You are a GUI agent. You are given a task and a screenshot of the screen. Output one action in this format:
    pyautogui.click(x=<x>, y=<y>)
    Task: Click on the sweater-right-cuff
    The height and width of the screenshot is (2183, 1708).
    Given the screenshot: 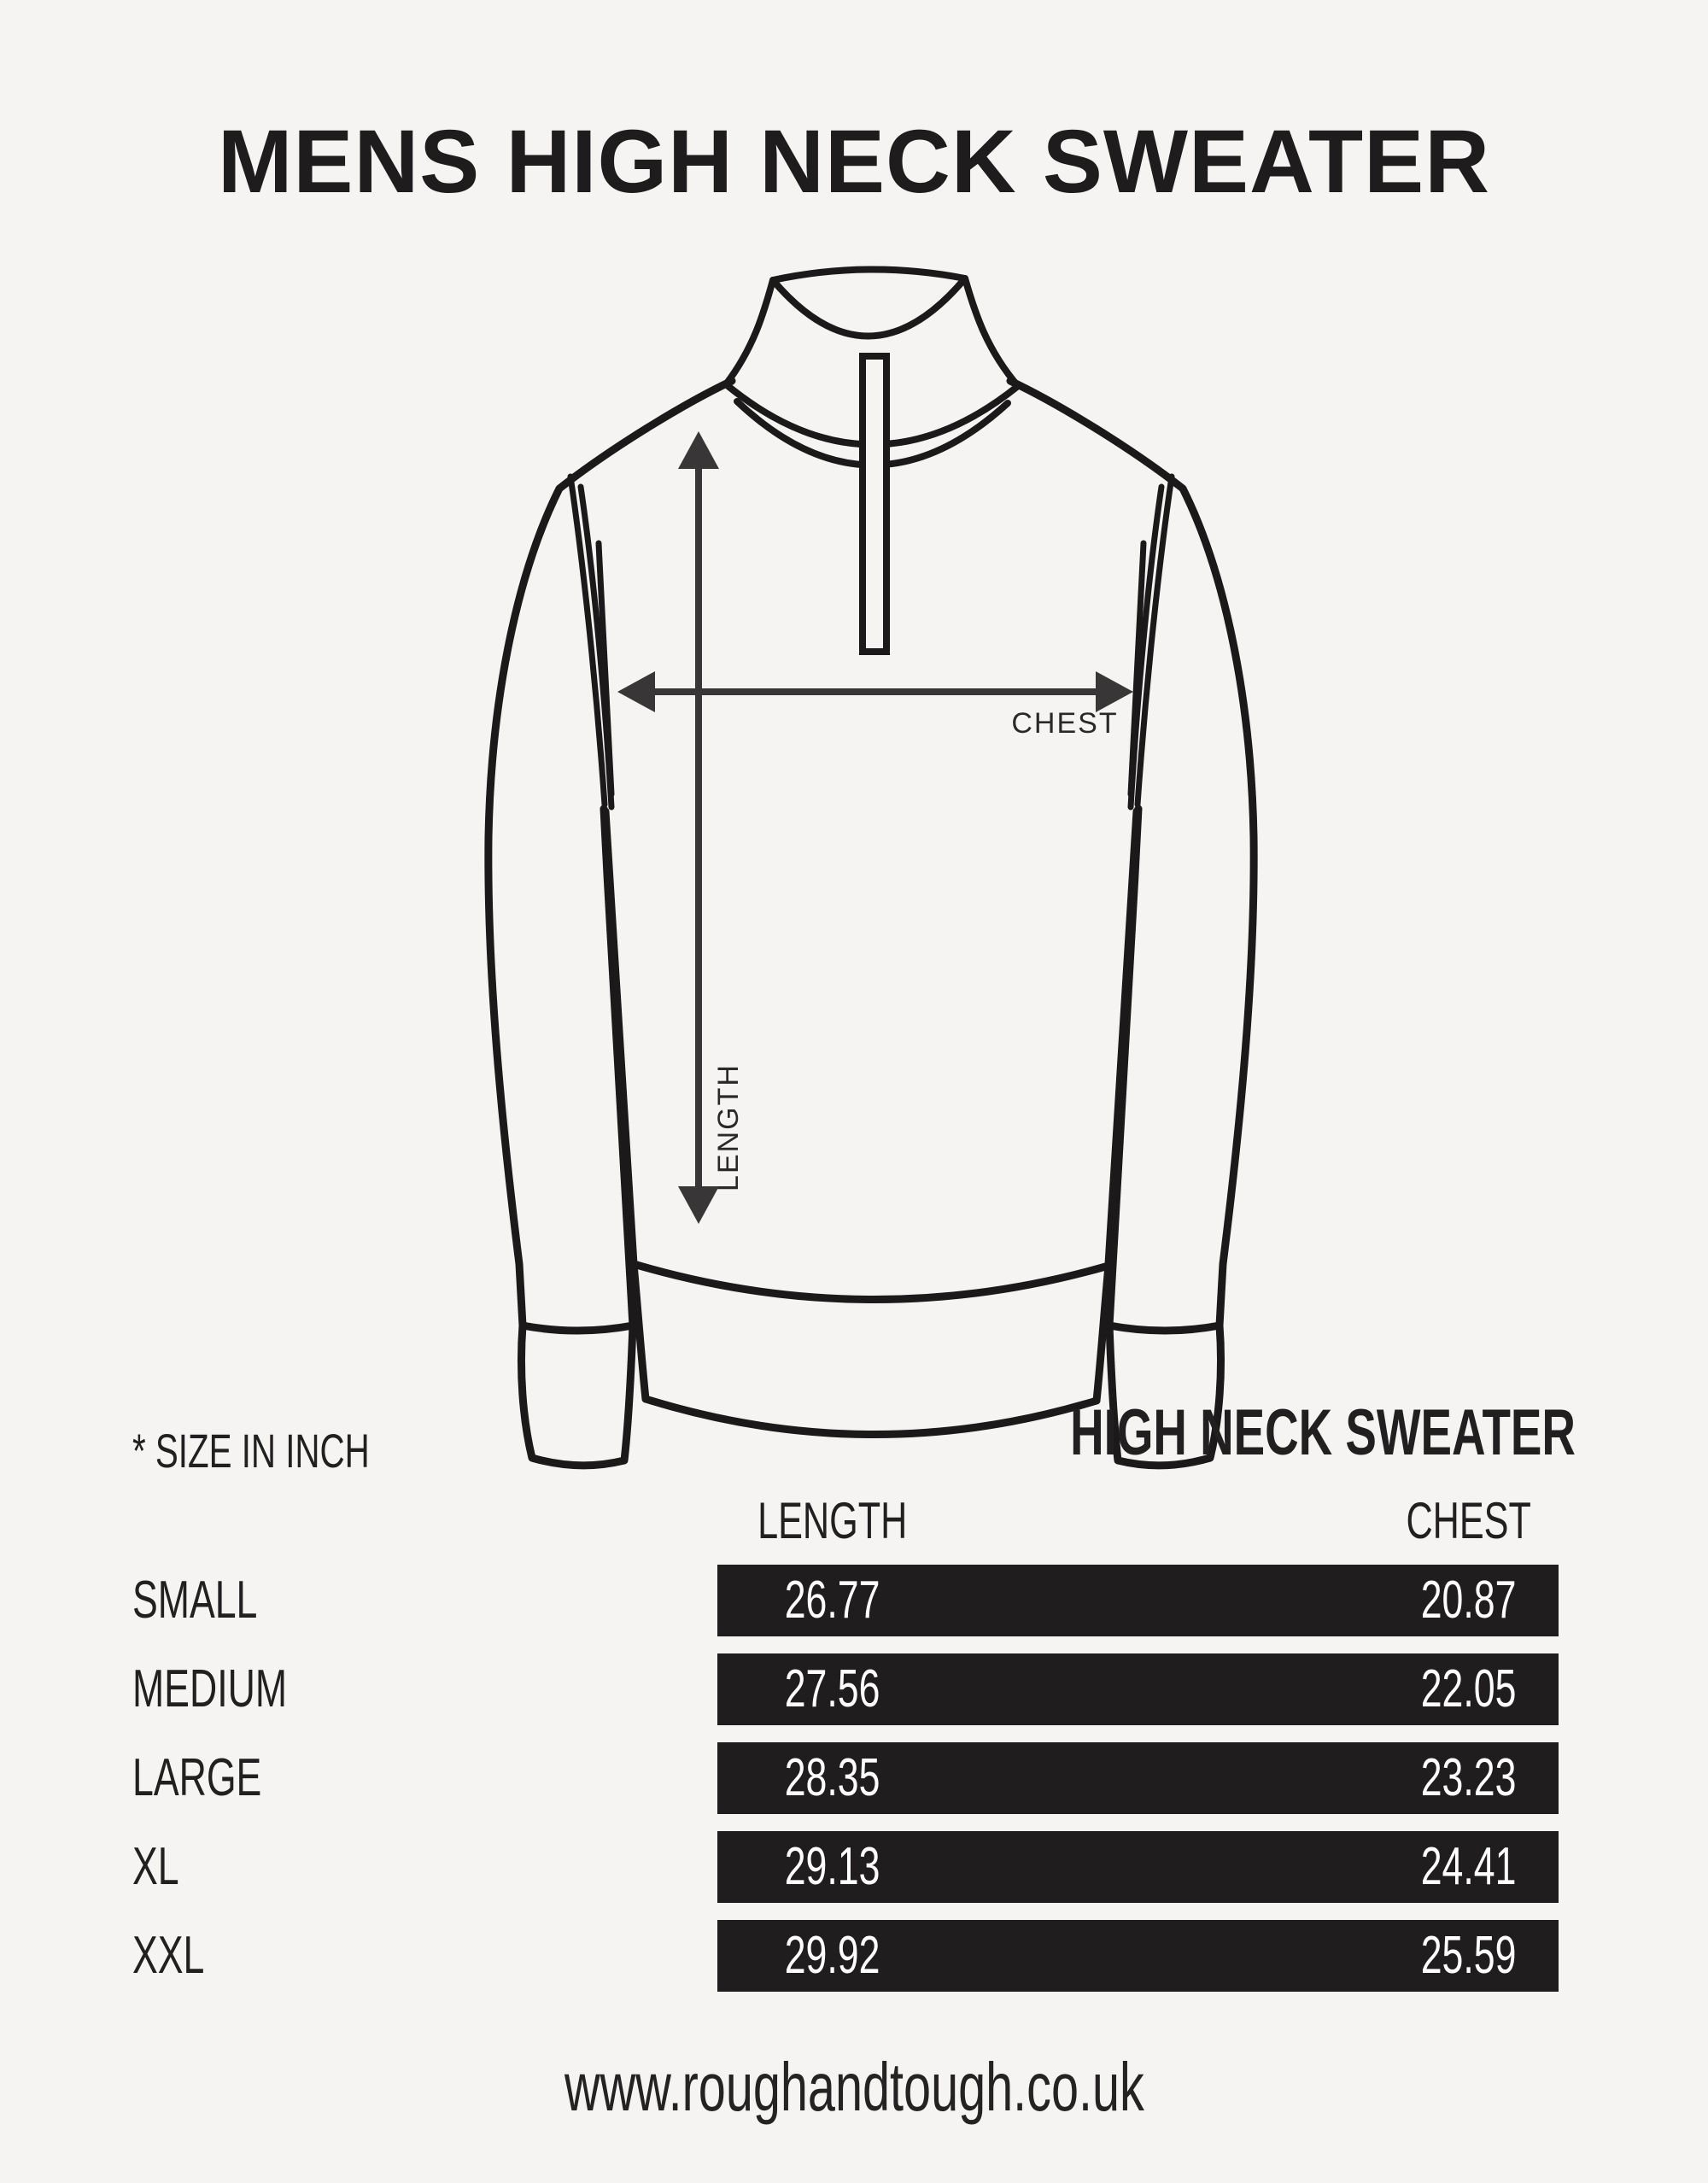 What is the action you would take?
    pyautogui.click(x=1165, y=1395)
    